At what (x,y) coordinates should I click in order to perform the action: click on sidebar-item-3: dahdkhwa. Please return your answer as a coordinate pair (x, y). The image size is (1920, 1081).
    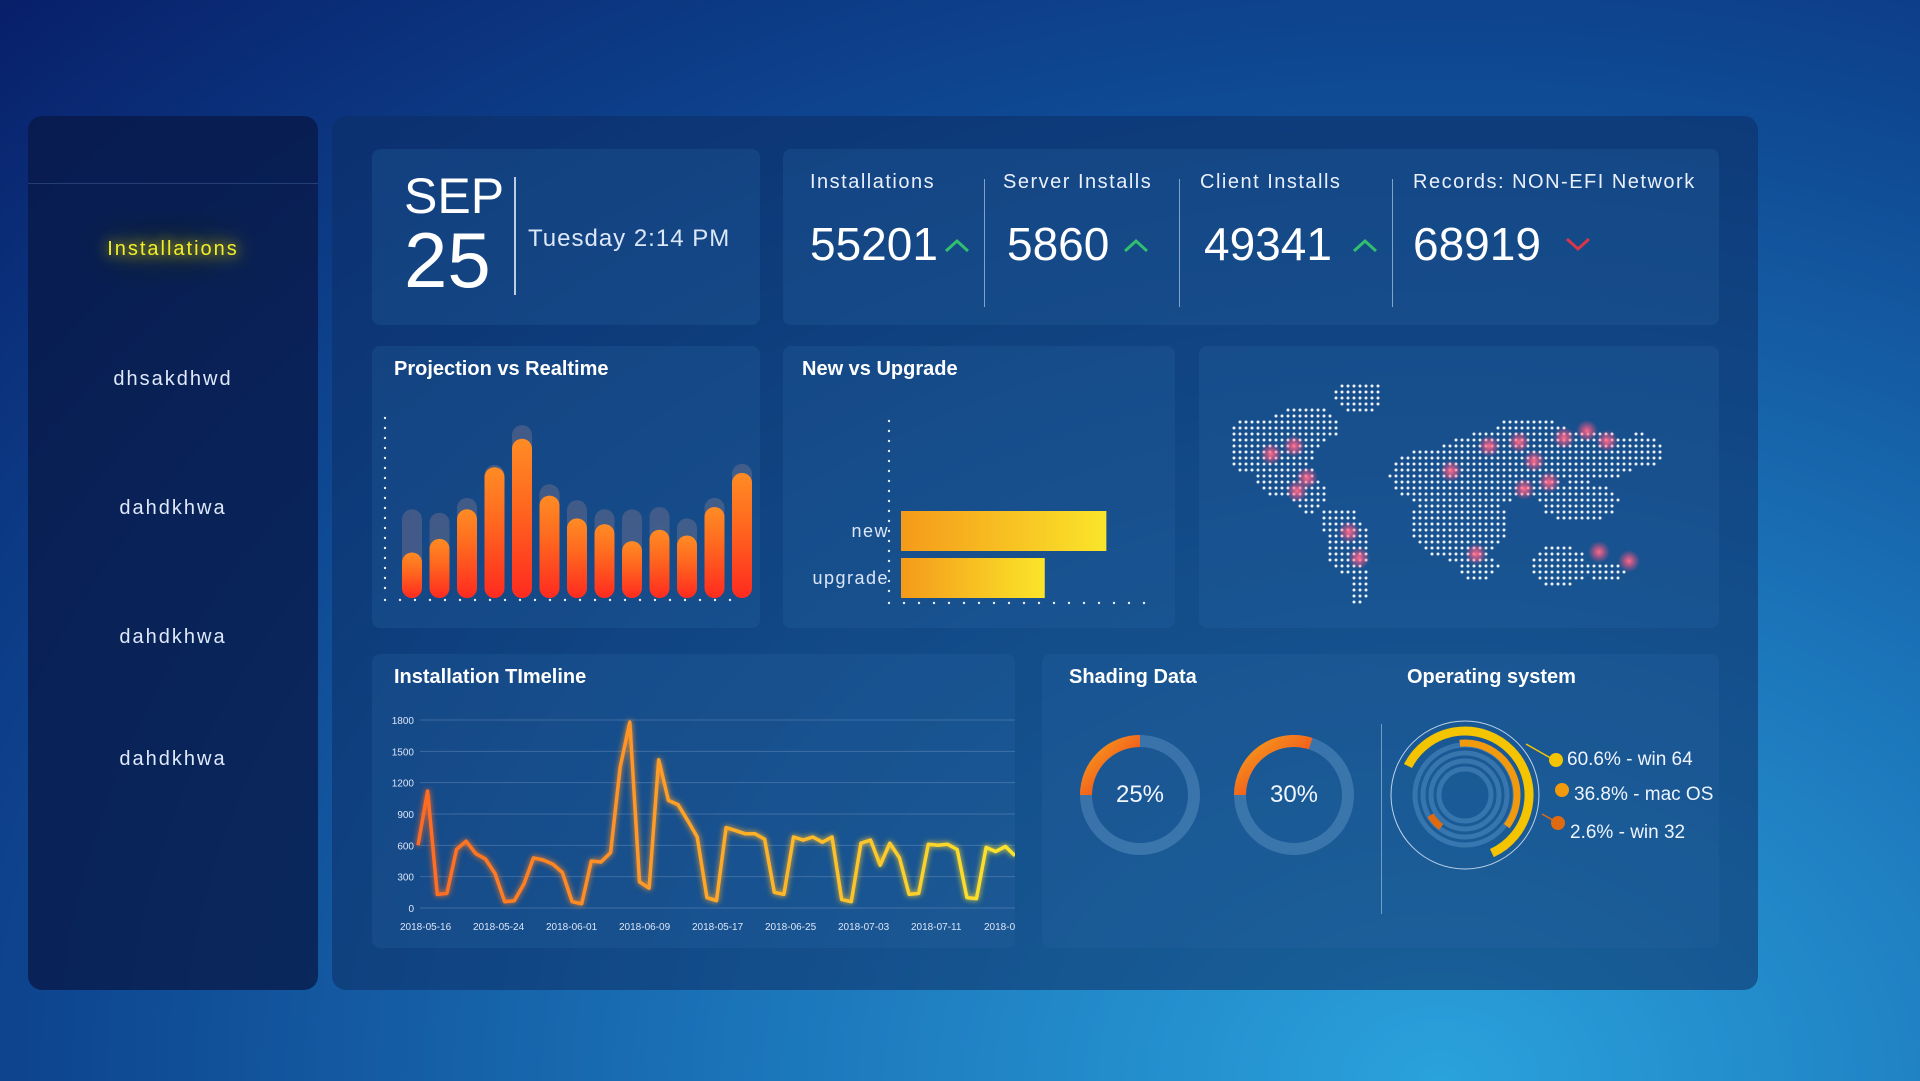
    Looking at the image, I should click on (173, 508).